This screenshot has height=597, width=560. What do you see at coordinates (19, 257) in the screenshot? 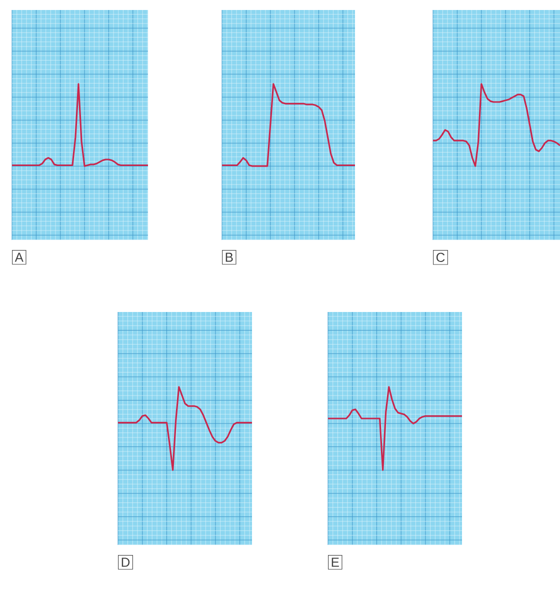
I see `text: A` at bounding box center [19, 257].